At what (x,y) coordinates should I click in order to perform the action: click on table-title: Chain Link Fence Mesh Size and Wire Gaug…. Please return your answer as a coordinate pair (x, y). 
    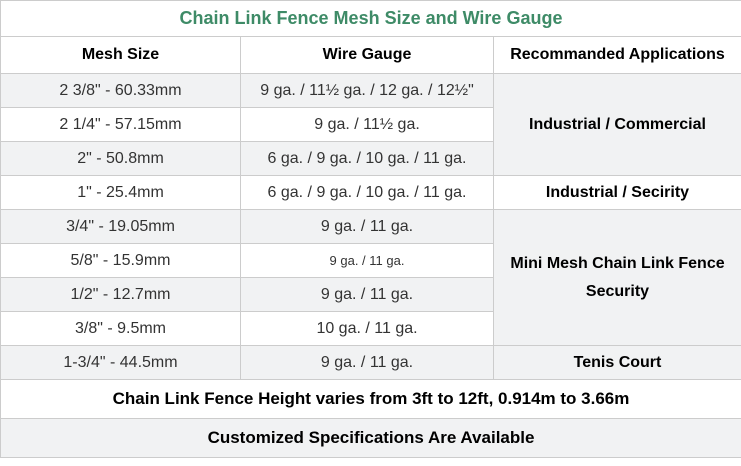
    Looking at the image, I should click on (370, 18).